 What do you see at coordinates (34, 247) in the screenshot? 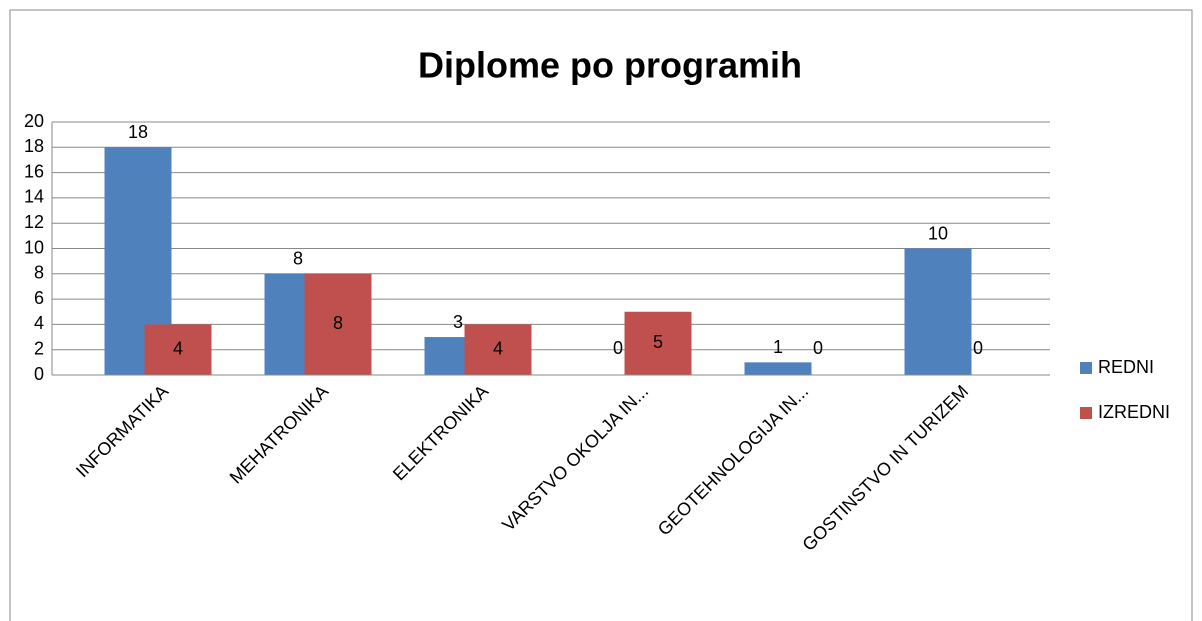
I see `y-tick-label: 10` at bounding box center [34, 247].